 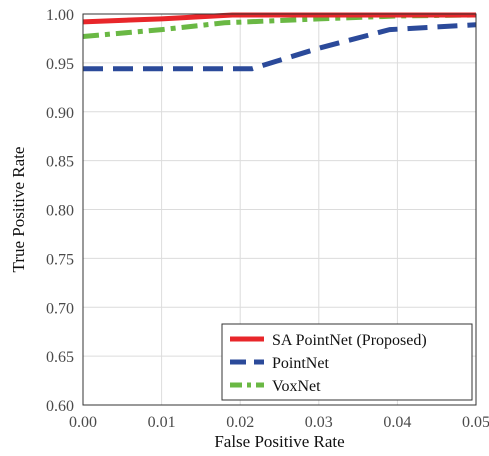 What do you see at coordinates (60, 406) in the screenshot?
I see `y-tick-label: 0.60` at bounding box center [60, 406].